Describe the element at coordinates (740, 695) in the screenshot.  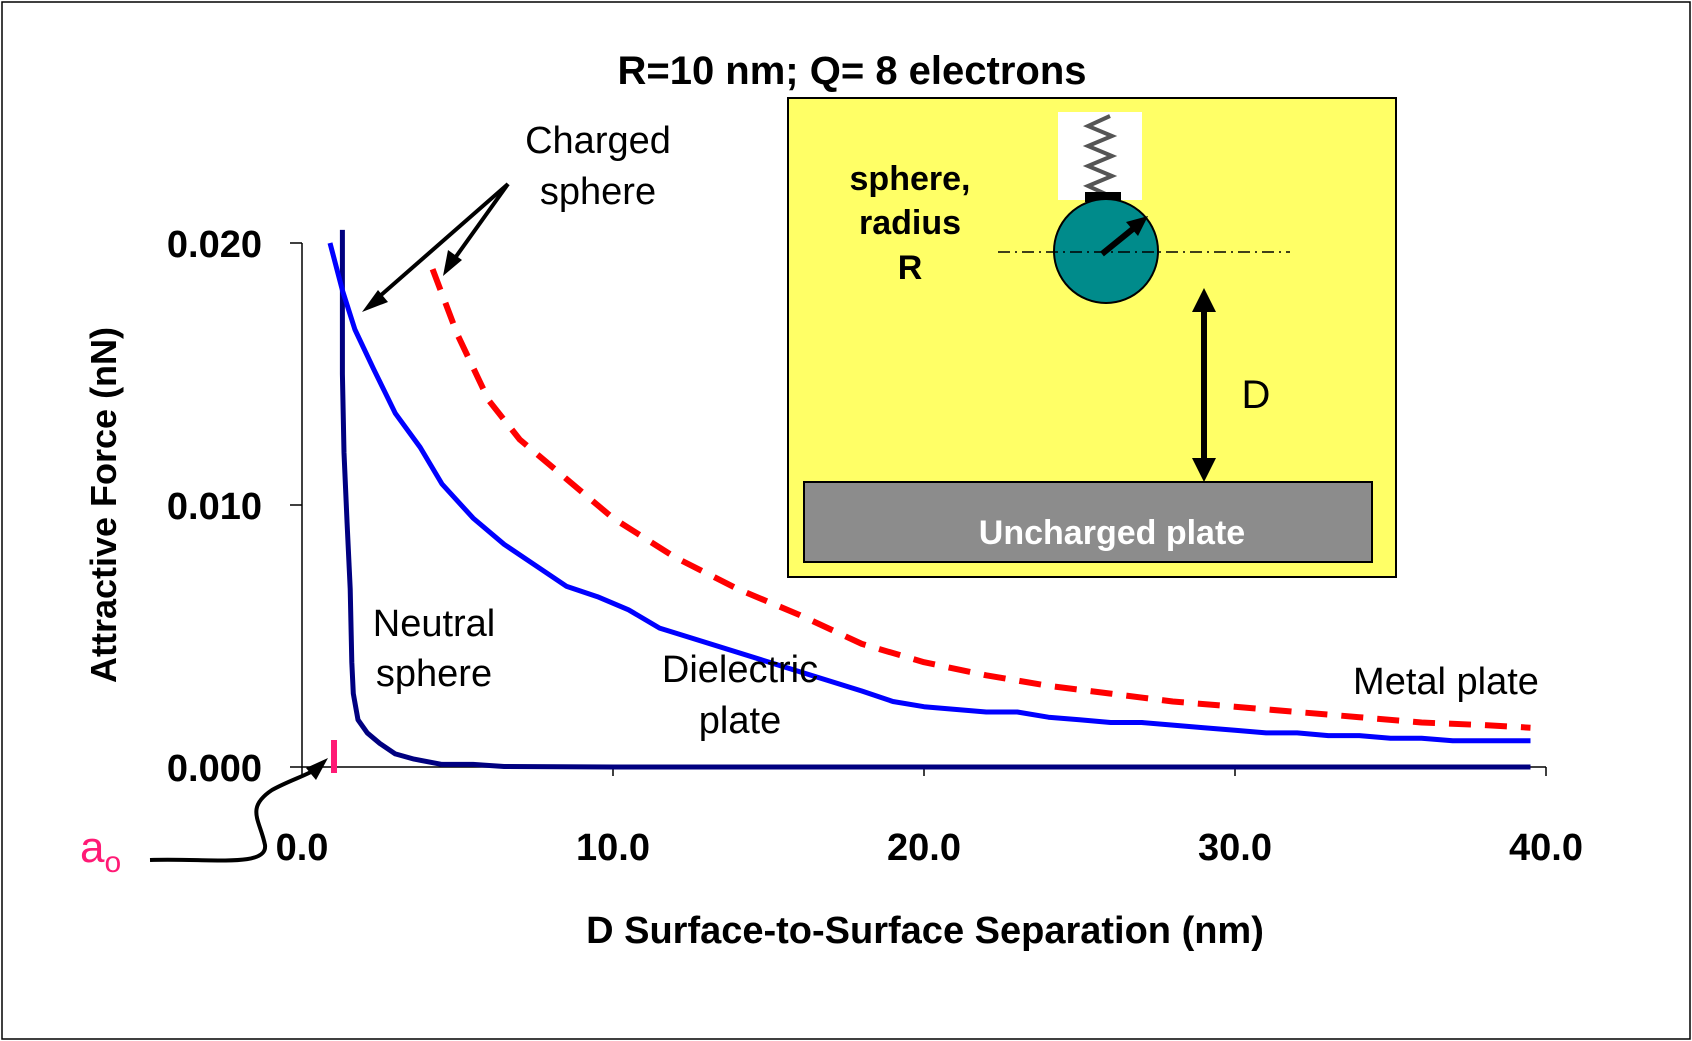
I see `annotation-dielectric-plate: Dielectric plate` at that location.